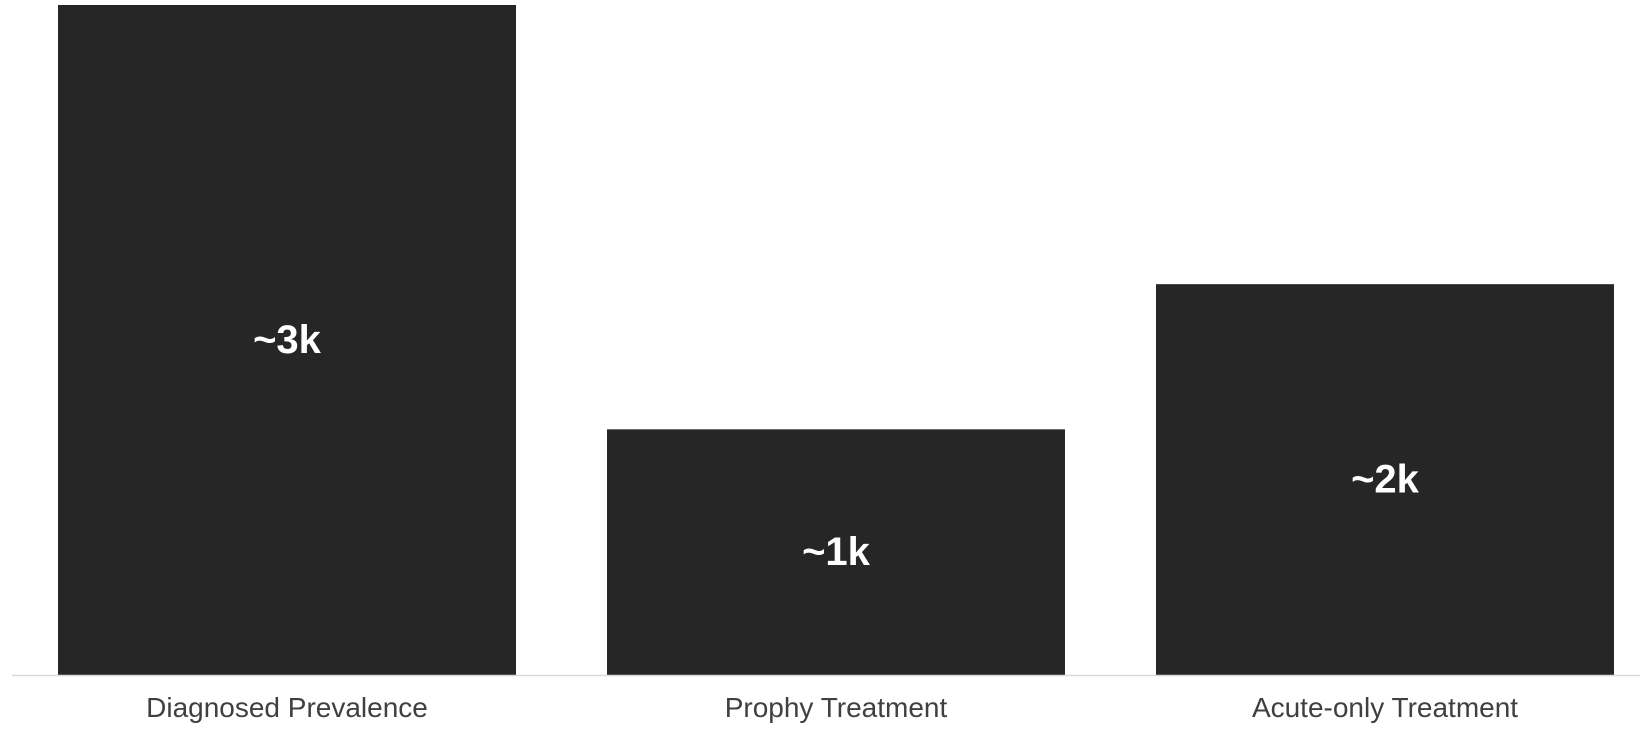  I want to click on data-label-0: ~3k, so click(287, 340).